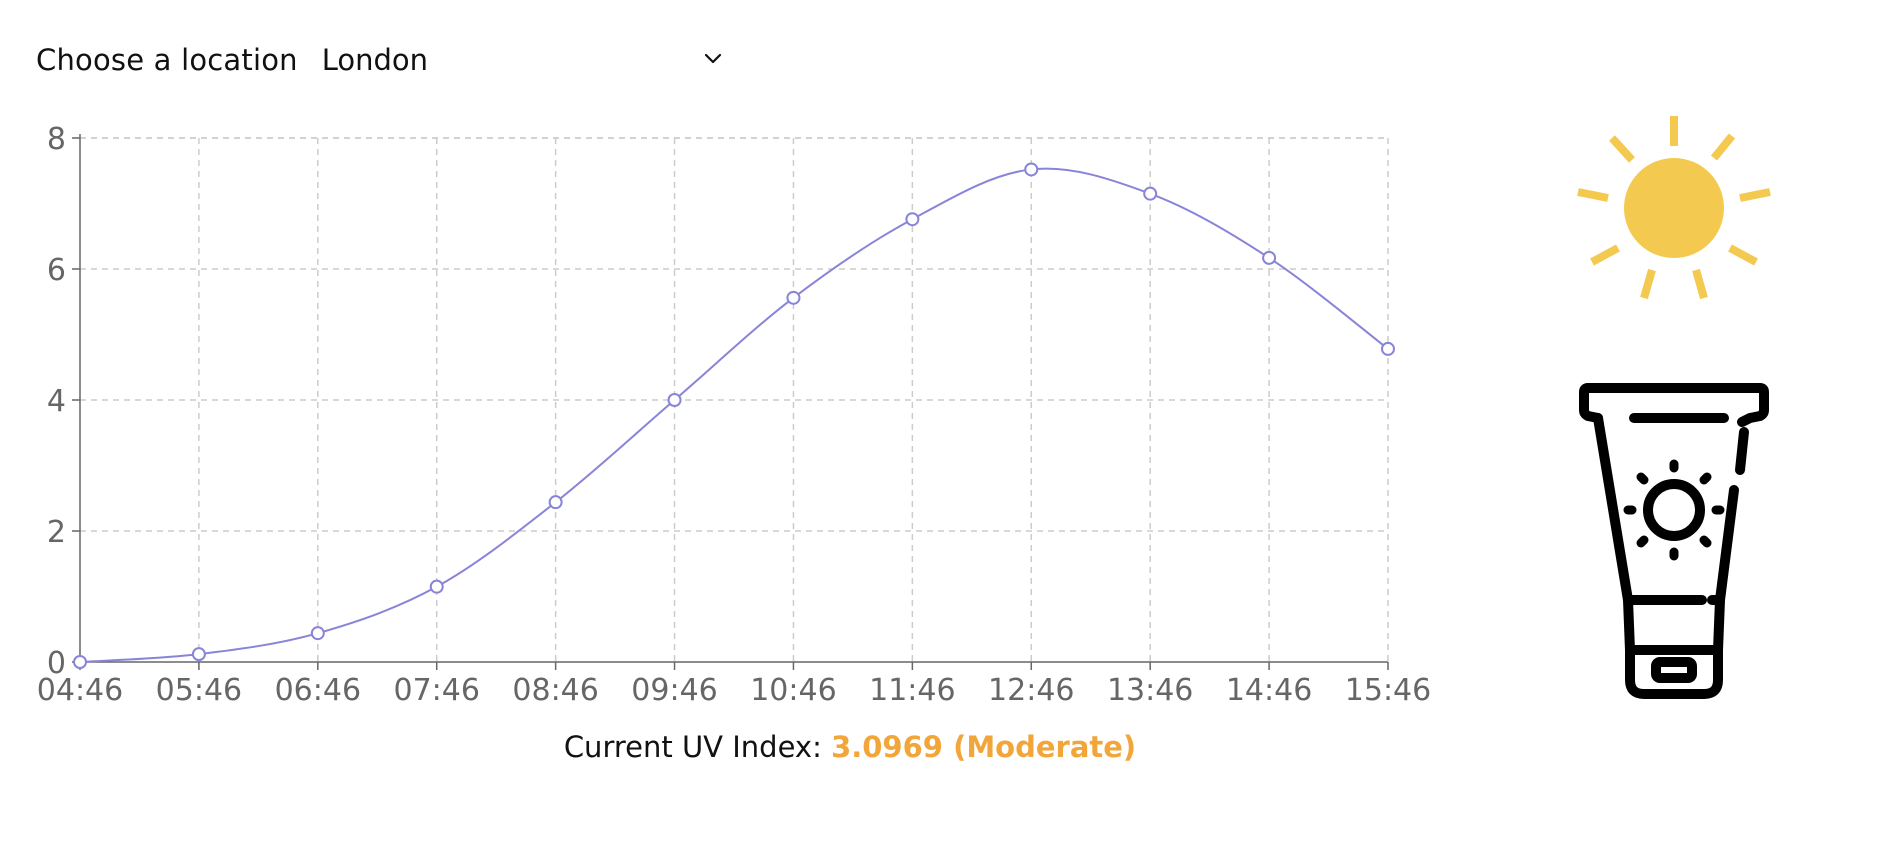 The height and width of the screenshot is (860, 1894). I want to click on x-tick-label: 05:46, so click(199, 690).